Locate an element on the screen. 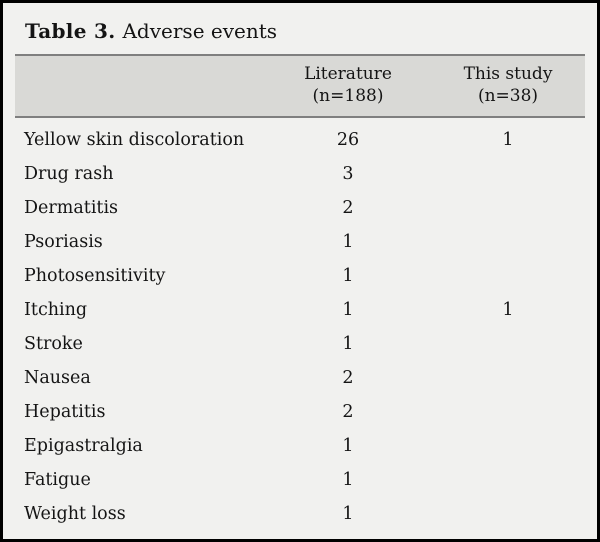 Image resolution: width=600 pixels, height=542 pixels. table-row: Dermatitis 2 is located at coordinates (300, 208).